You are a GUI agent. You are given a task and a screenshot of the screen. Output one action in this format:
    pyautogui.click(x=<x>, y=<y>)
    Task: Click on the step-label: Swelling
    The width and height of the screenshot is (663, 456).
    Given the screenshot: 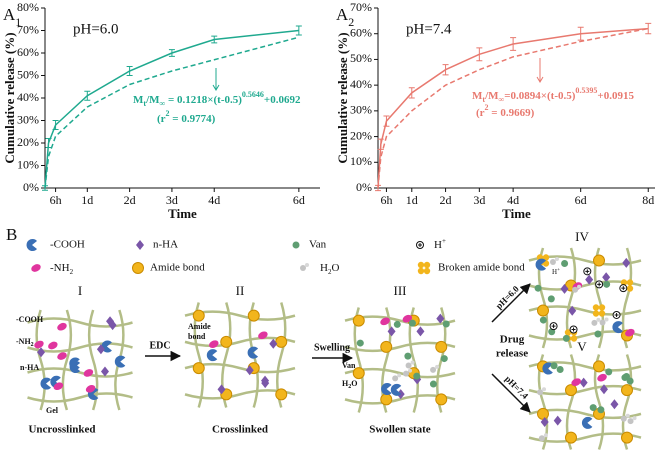 What is the action you would take?
    pyautogui.click(x=332, y=347)
    